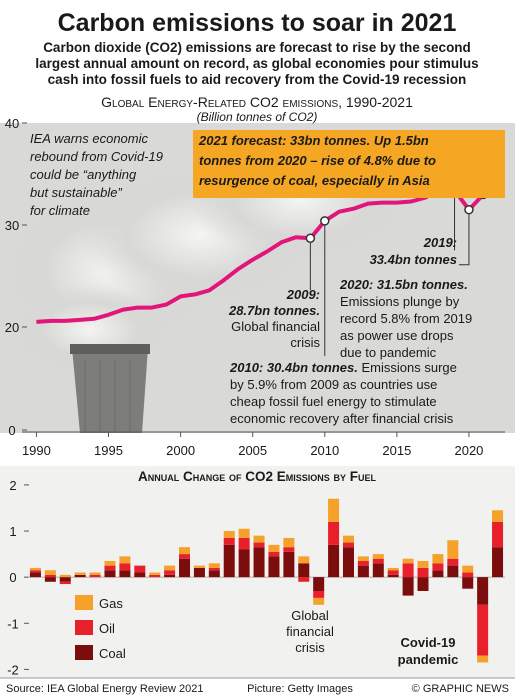 This screenshot has width=515, height=698. Describe the element at coordinates (257, 117) in the screenshot. I see `chart-subtitle: (Billion tonnes of CO2)` at that location.